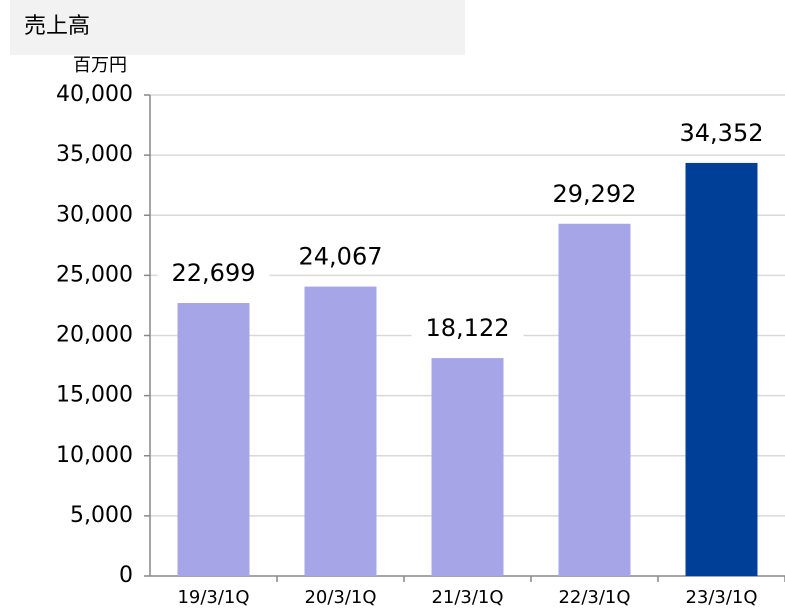 The height and width of the screenshot is (609, 785). I want to click on value-label: 34,352, so click(722, 133).